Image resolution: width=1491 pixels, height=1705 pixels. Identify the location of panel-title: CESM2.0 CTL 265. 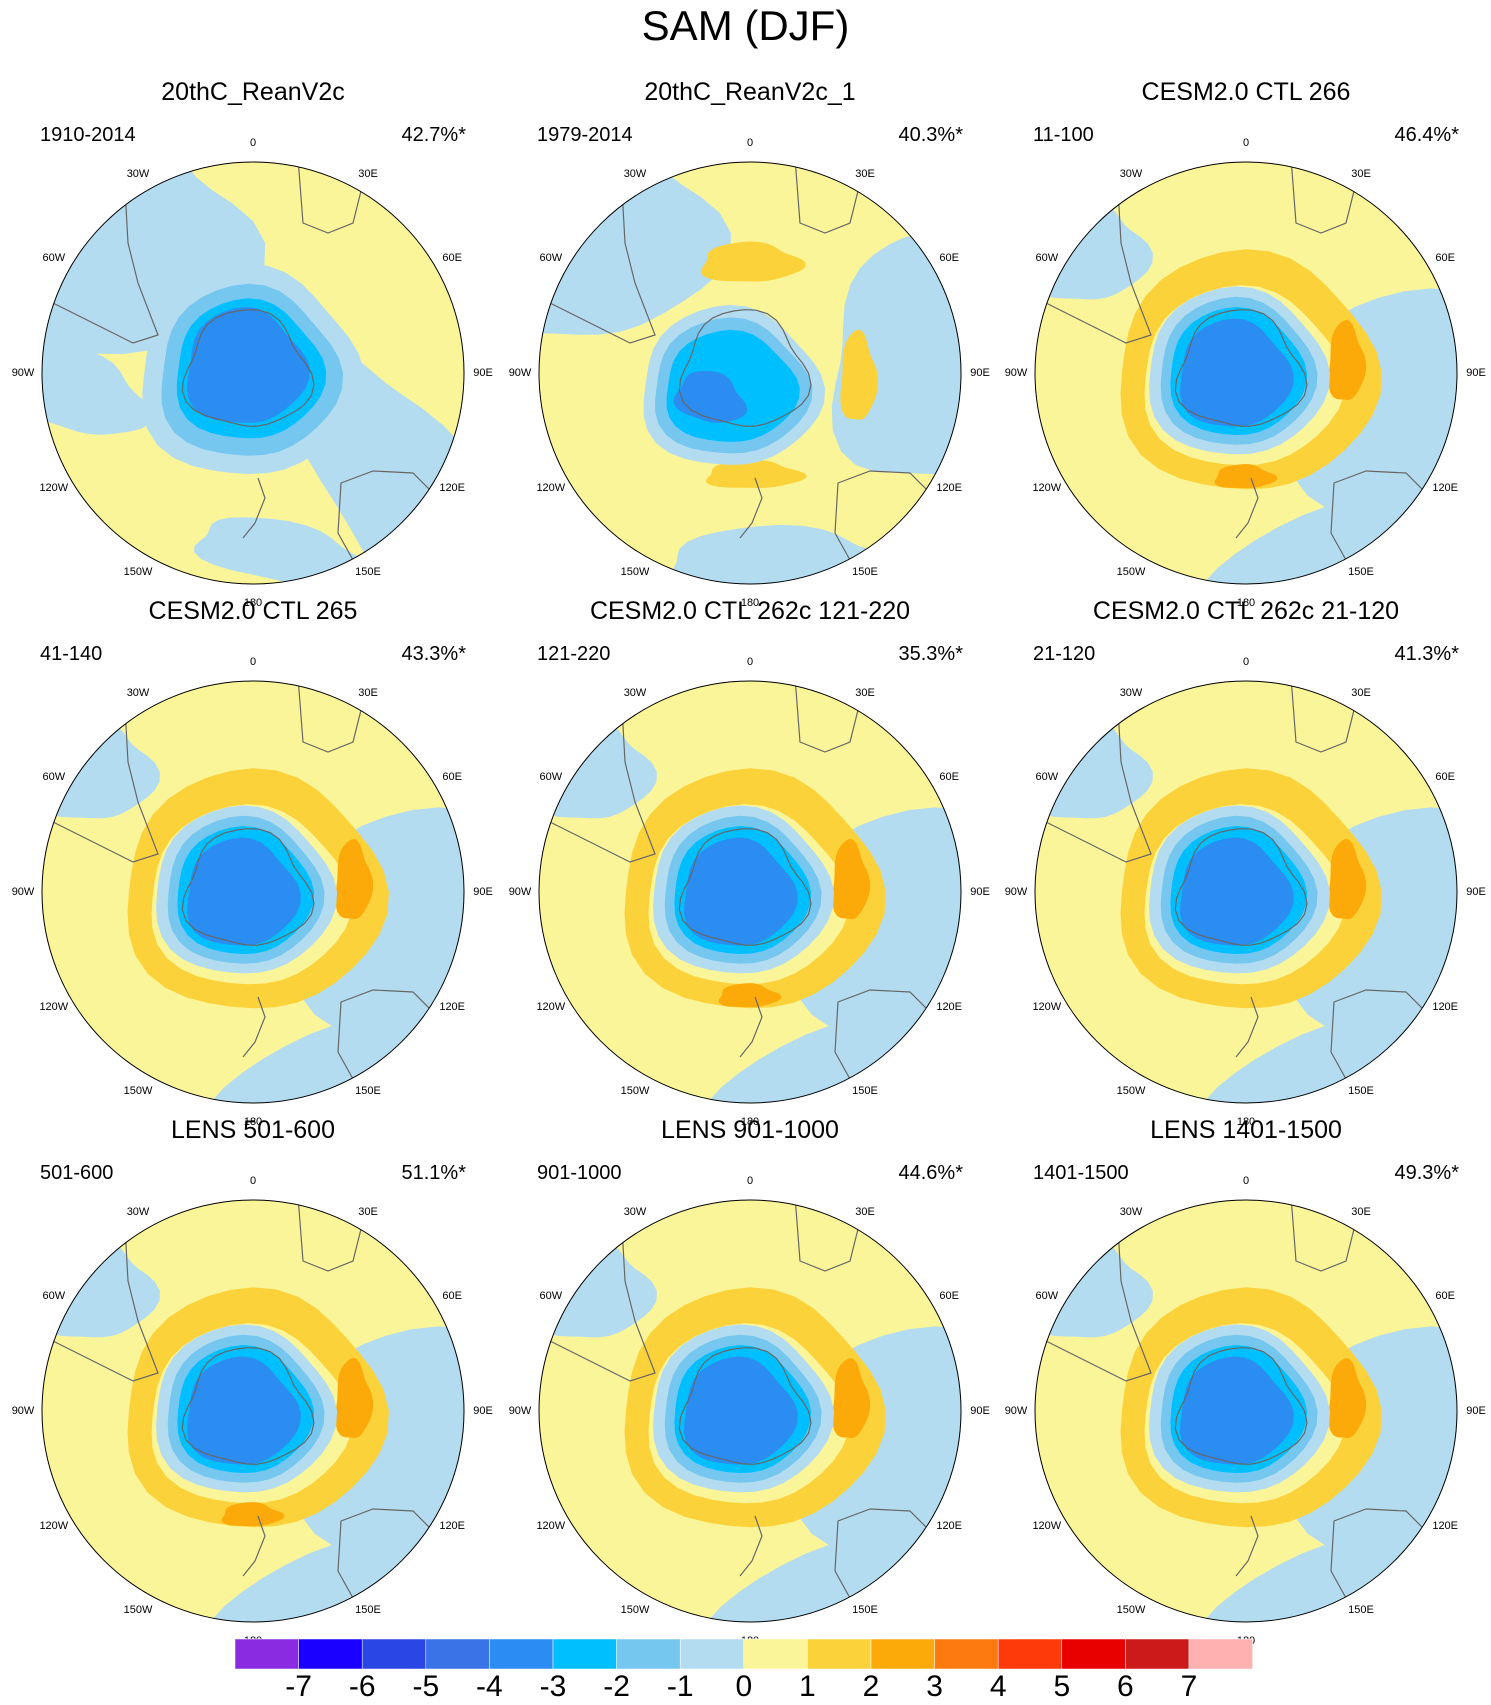
(253, 611).